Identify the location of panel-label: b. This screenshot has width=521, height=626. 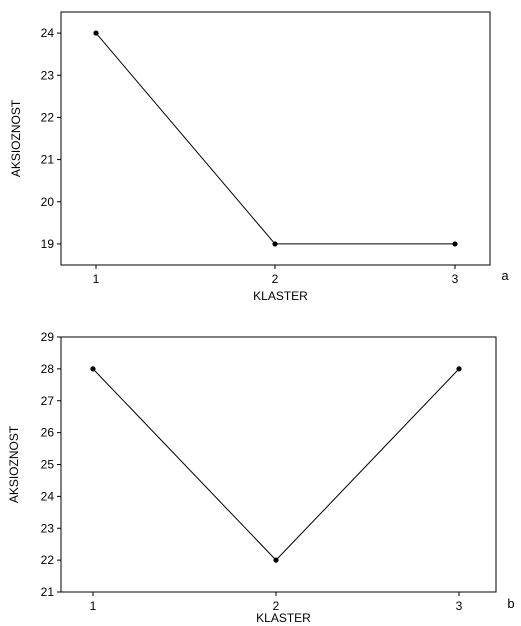
(510, 603).